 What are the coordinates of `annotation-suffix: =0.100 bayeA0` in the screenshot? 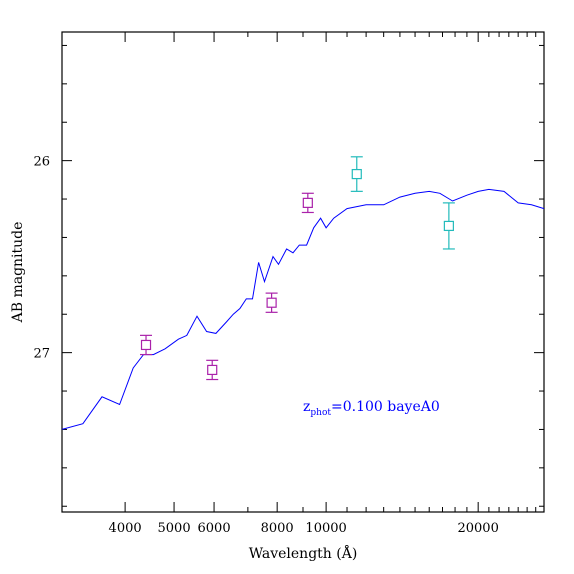 It's located at (385, 407).